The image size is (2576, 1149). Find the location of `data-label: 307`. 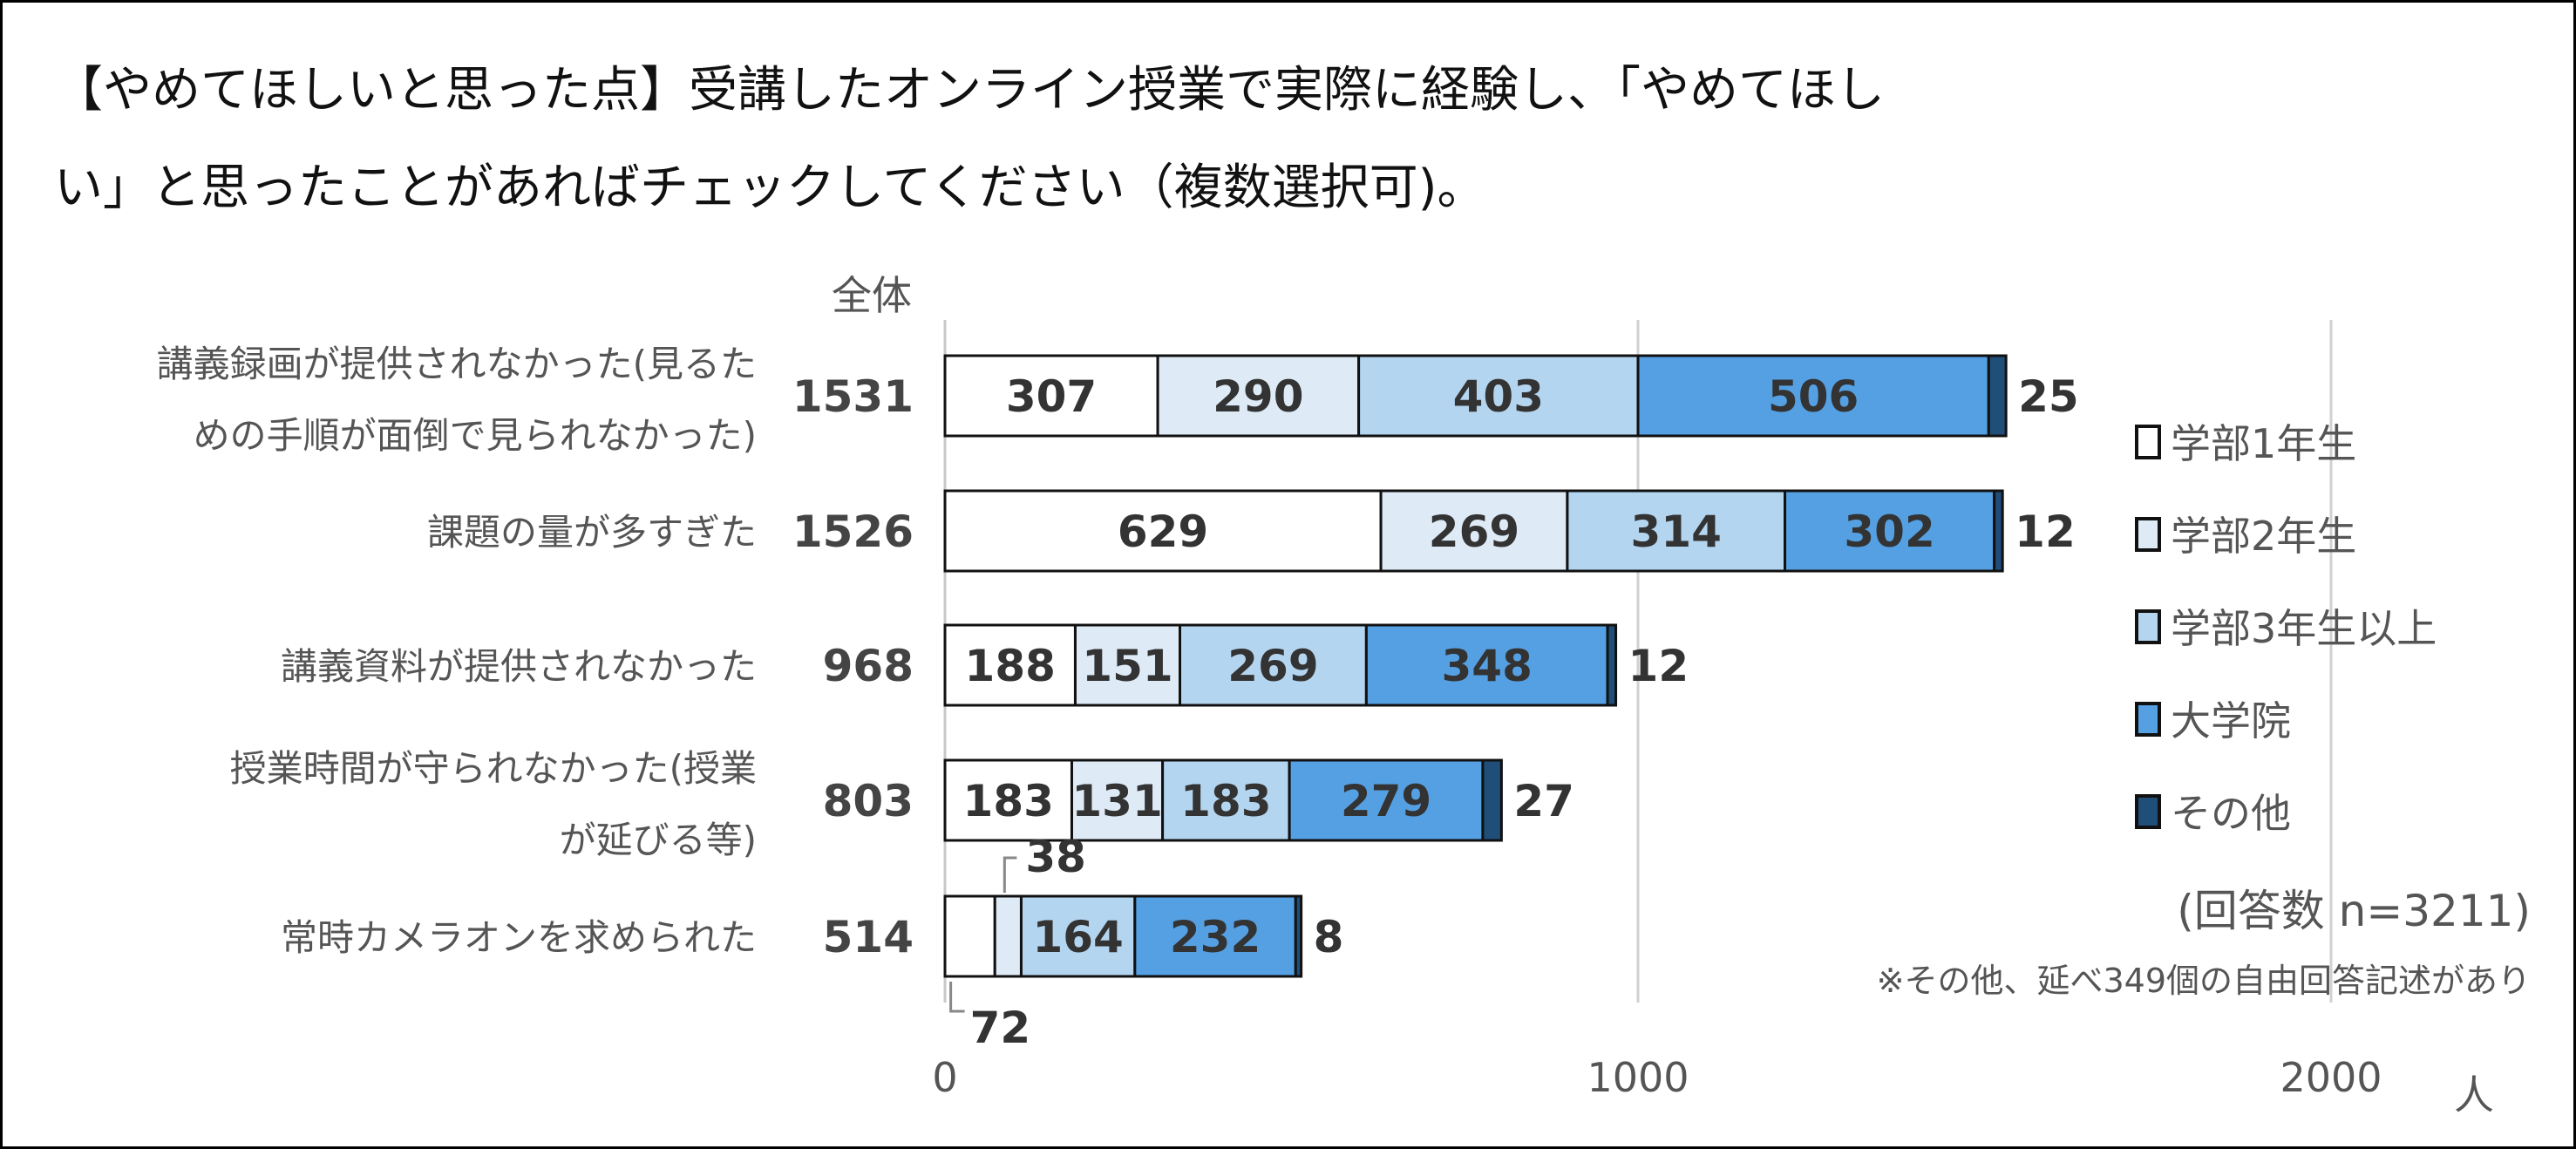

data-label: 307 is located at coordinates (1052, 397).